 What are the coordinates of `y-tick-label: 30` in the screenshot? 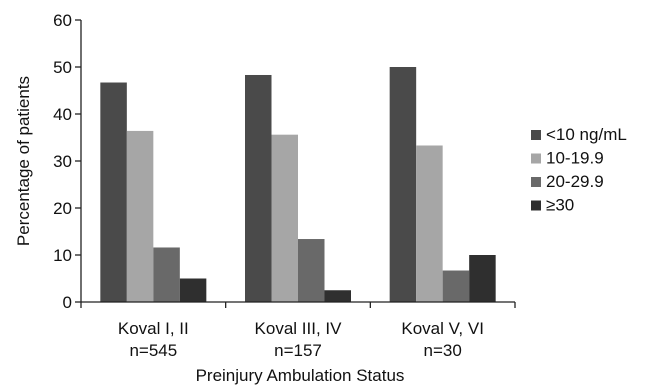 It's located at (62, 161).